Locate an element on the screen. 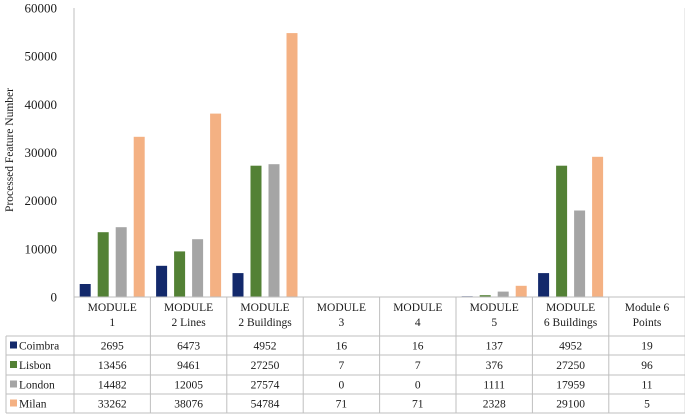  legend-label-milan: Milan is located at coordinates (33, 405).